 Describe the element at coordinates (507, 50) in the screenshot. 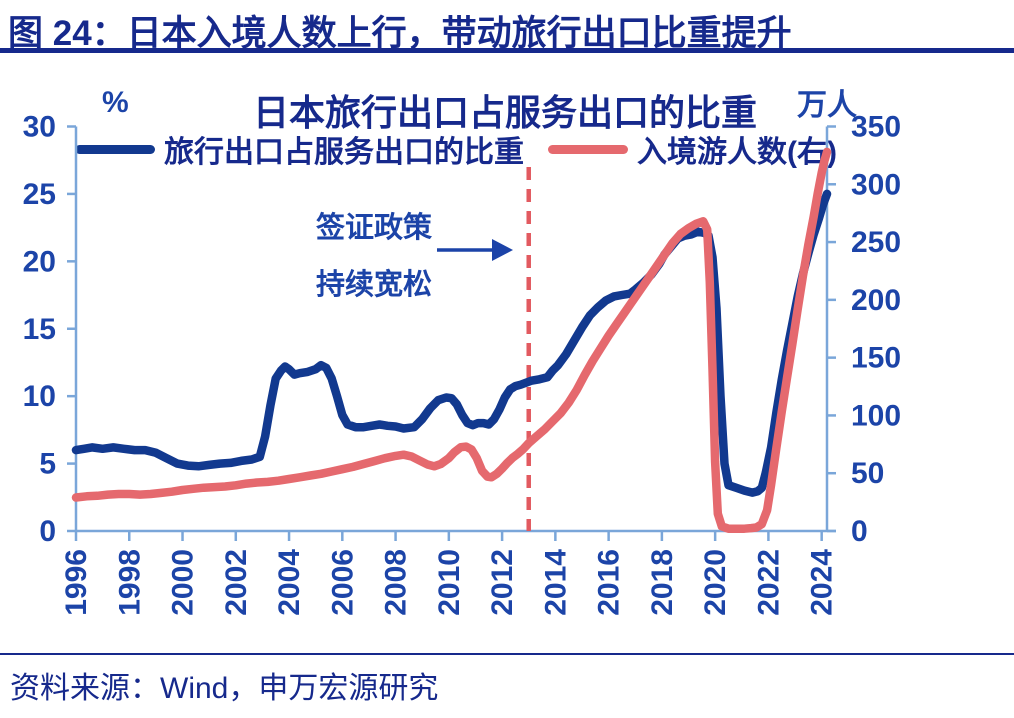

I see `title-divider` at that location.